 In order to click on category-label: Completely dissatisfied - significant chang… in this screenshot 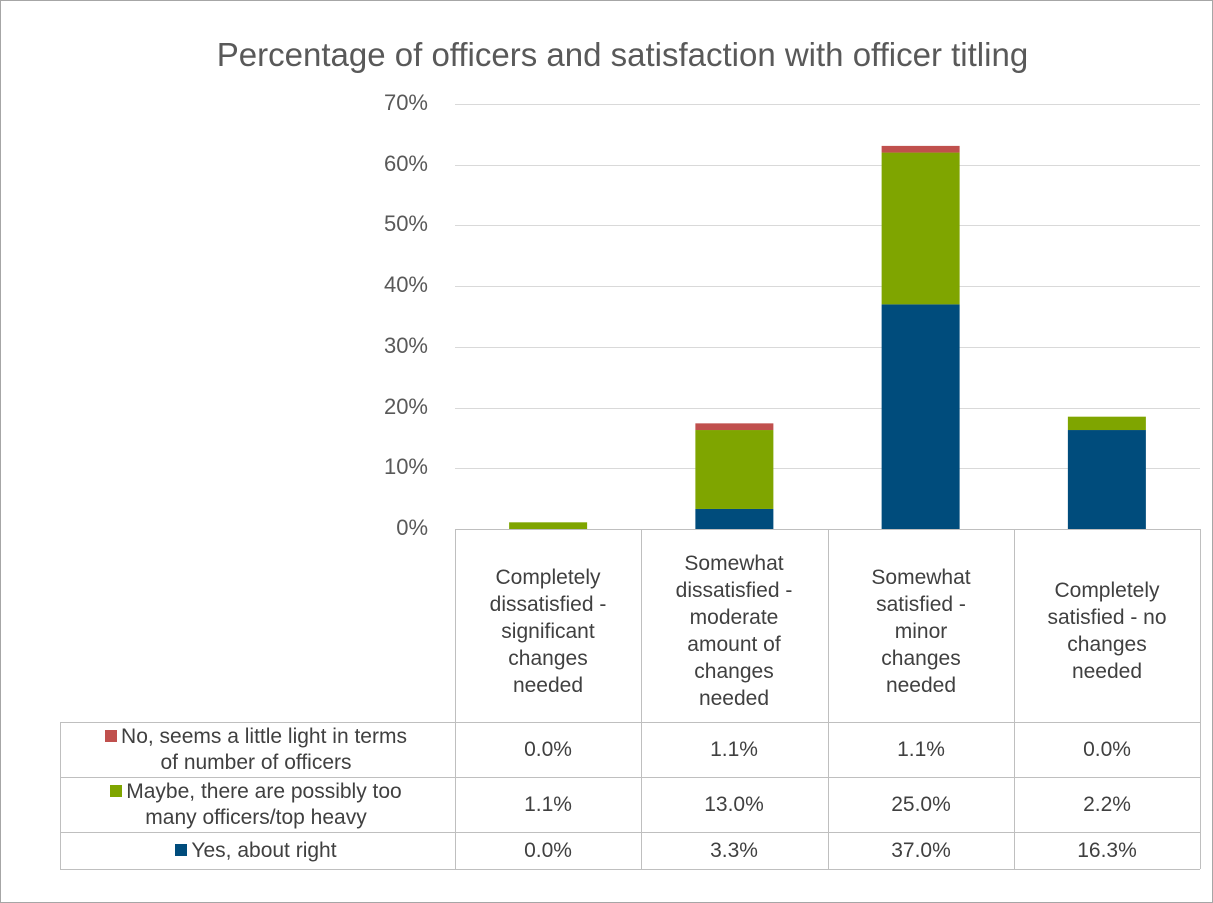, I will do `click(548, 631)`.